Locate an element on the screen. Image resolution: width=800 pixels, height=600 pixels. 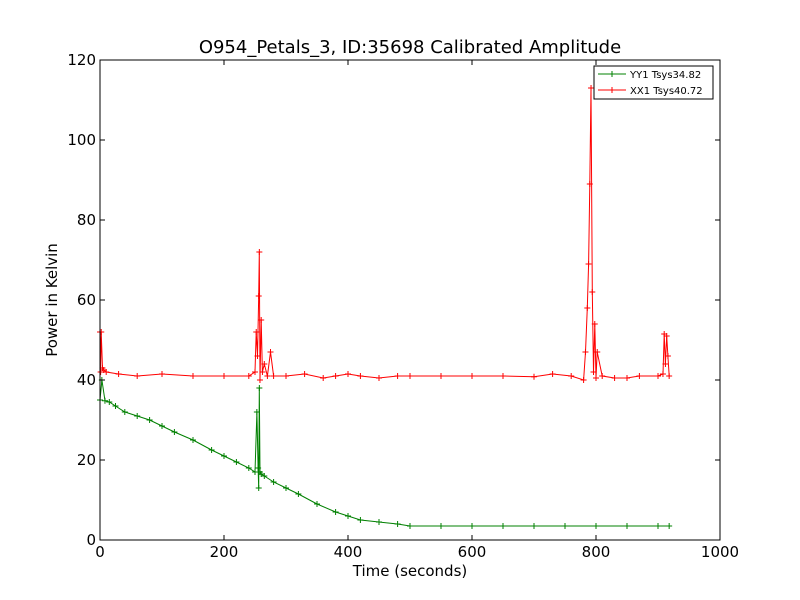
x-tick-label: 800 is located at coordinates (596, 552).